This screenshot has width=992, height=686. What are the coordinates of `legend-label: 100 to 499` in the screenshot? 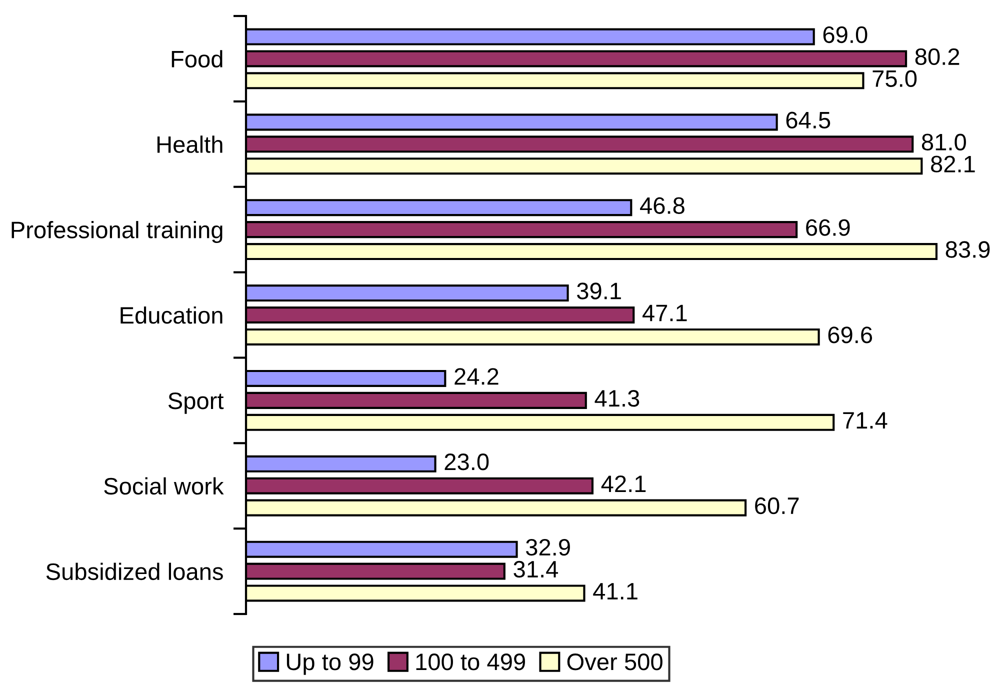 It's located at (470, 662).